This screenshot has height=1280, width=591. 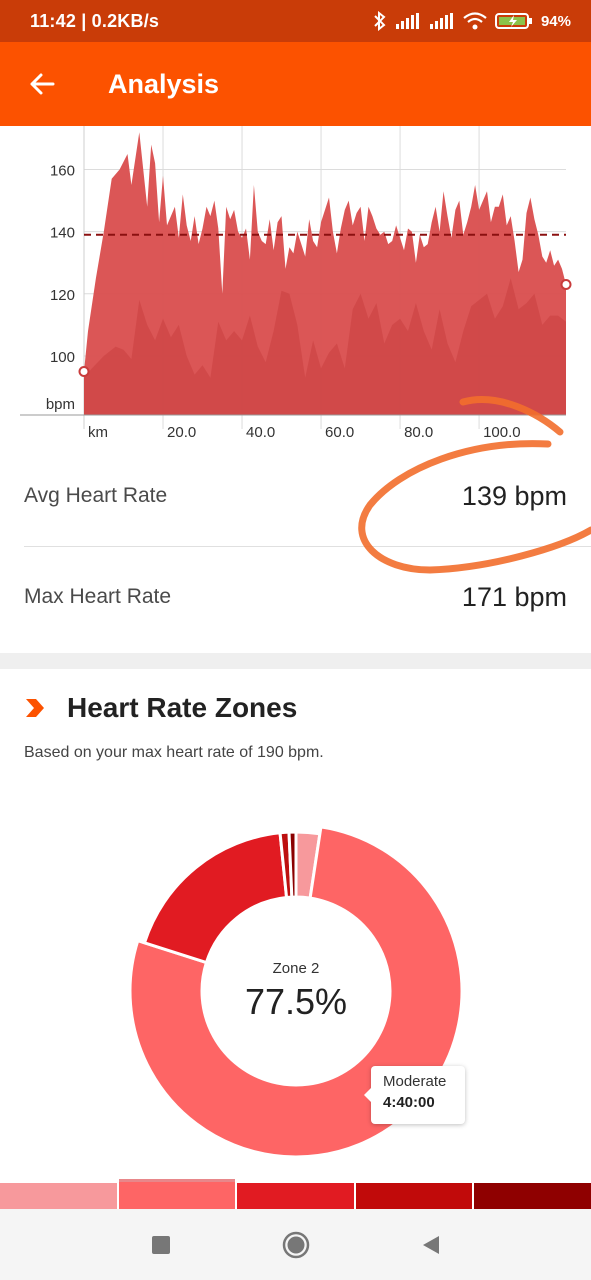 What do you see at coordinates (62, 233) in the screenshot?
I see `y-tick-label: 140` at bounding box center [62, 233].